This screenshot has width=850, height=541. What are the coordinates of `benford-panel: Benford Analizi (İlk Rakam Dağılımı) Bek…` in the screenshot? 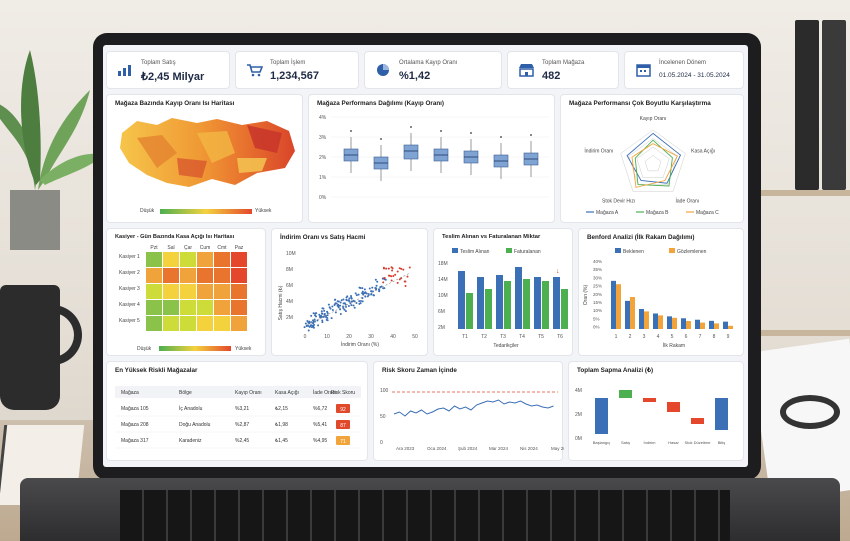 It's located at (661, 292).